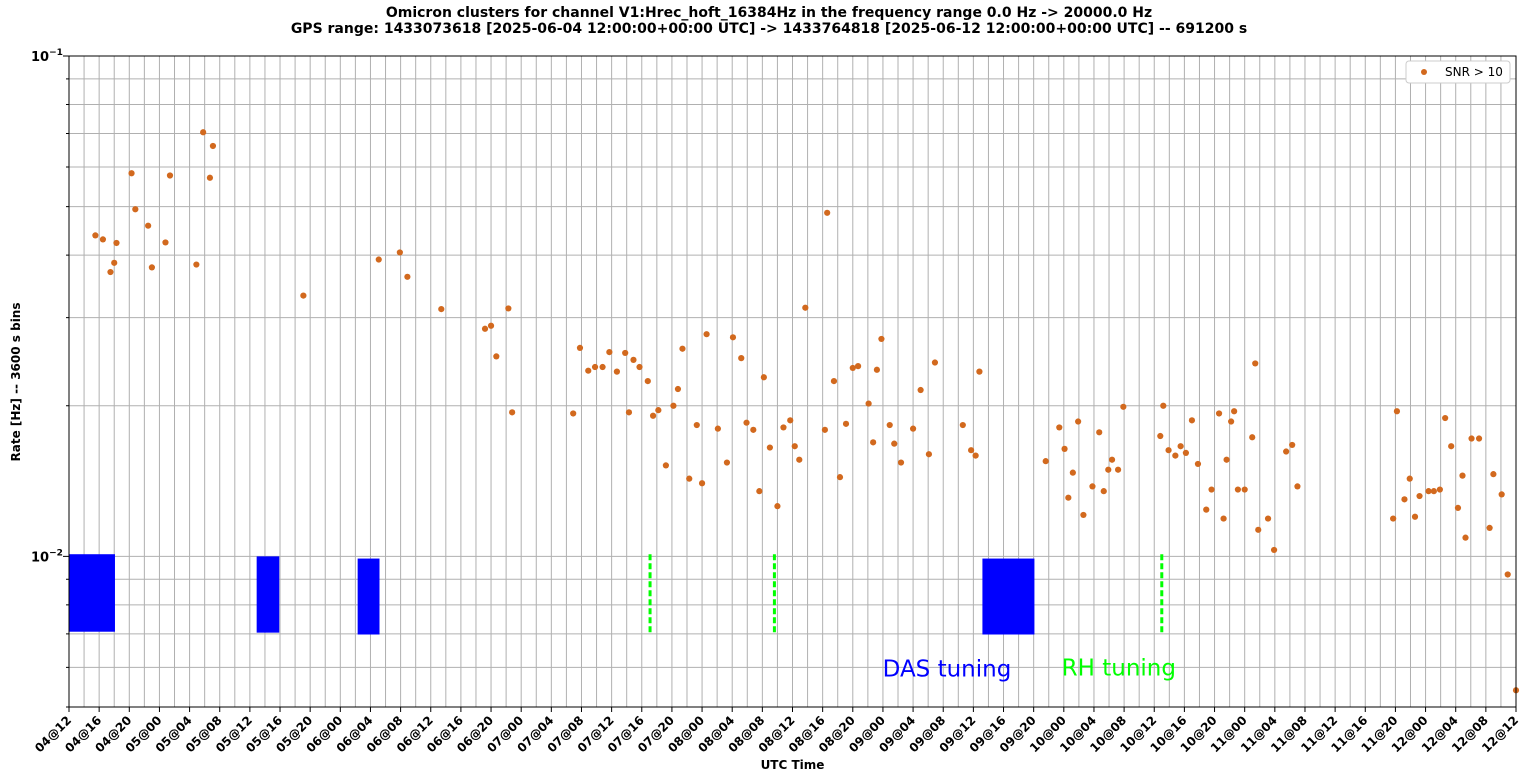 This screenshot has height=772, width=1538. What do you see at coordinates (1474, 72) in the screenshot?
I see `legend-entry-snr: SNR > 10` at bounding box center [1474, 72].